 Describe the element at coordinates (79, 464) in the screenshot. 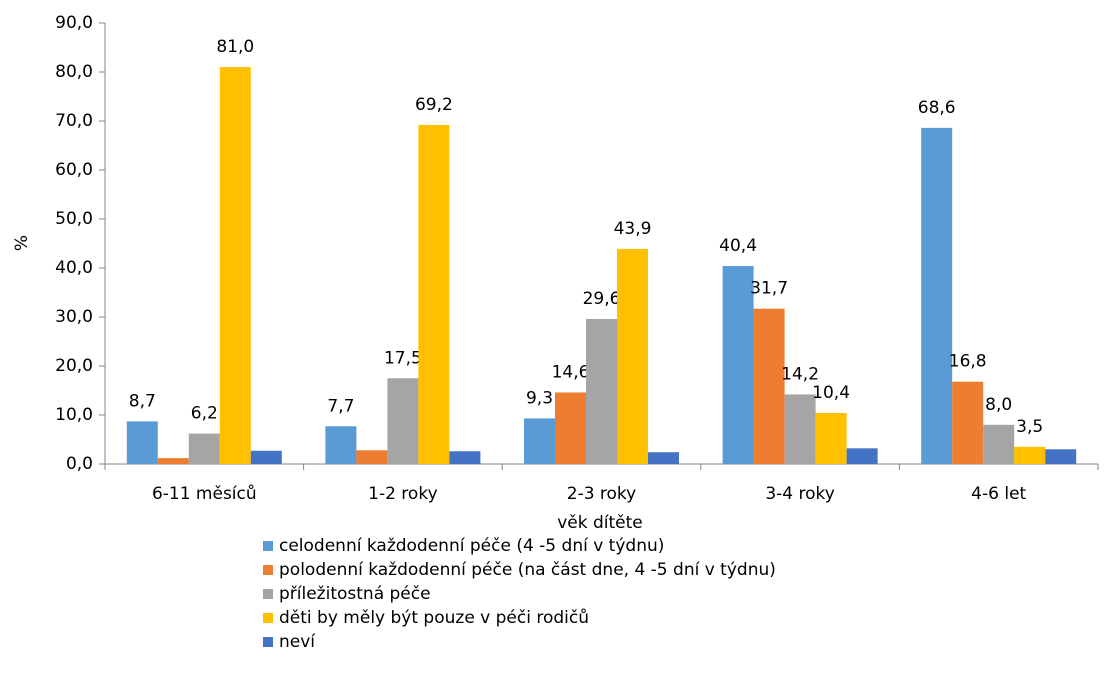

I see `y-tick-label: 0,0` at that location.